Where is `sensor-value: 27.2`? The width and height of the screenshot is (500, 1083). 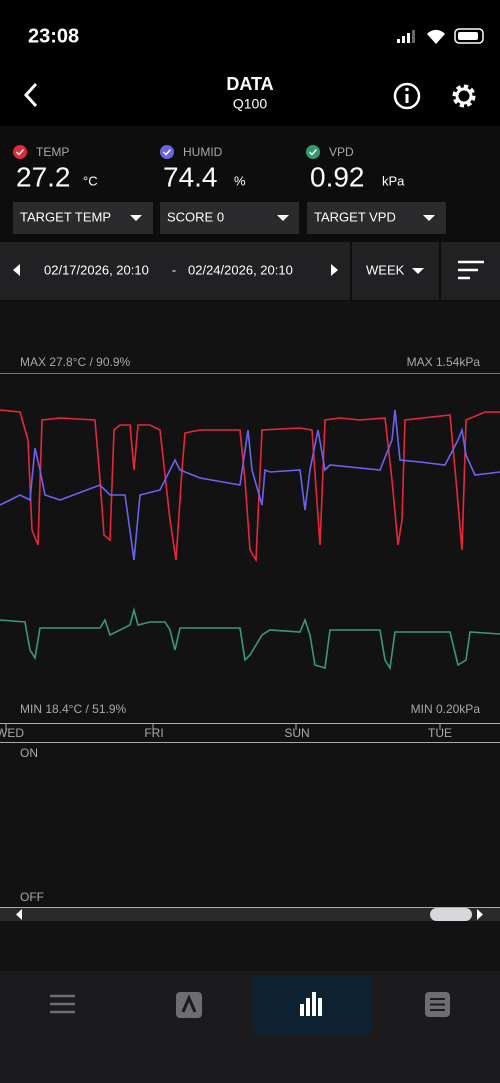 sensor-value: 27.2 is located at coordinates (43, 176).